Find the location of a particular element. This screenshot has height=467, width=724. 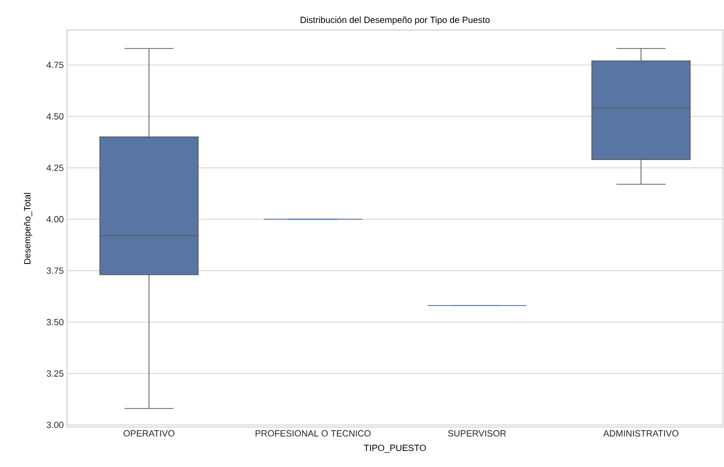

y-axis-title: Desempeño_Total is located at coordinates (28, 228).